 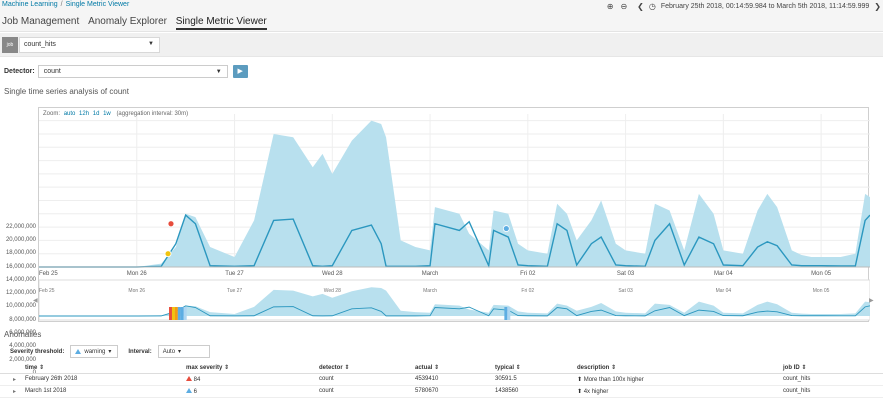 What do you see at coordinates (332, 274) in the screenshot?
I see `x-tick-label: Wed 28` at bounding box center [332, 274].